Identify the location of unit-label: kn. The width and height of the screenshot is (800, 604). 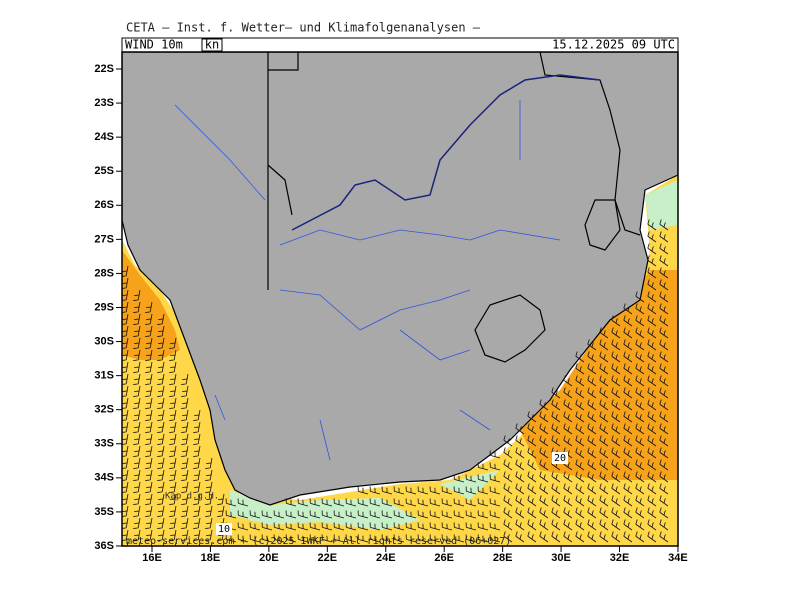
(212, 45).